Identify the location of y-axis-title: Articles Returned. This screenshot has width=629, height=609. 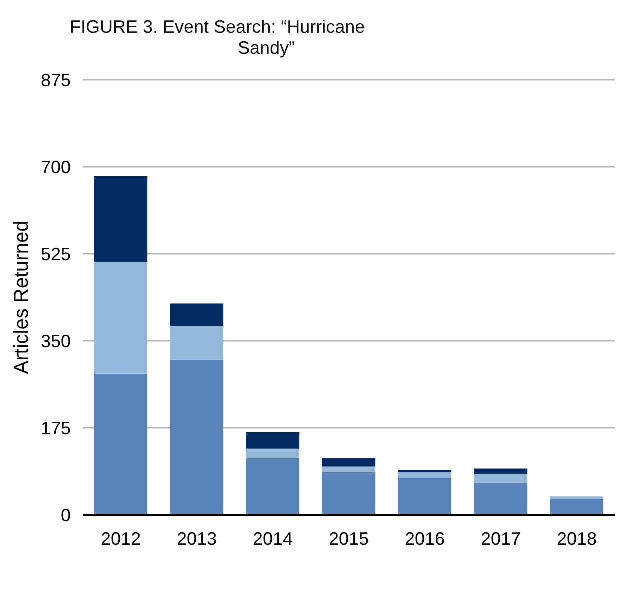
(22, 297).